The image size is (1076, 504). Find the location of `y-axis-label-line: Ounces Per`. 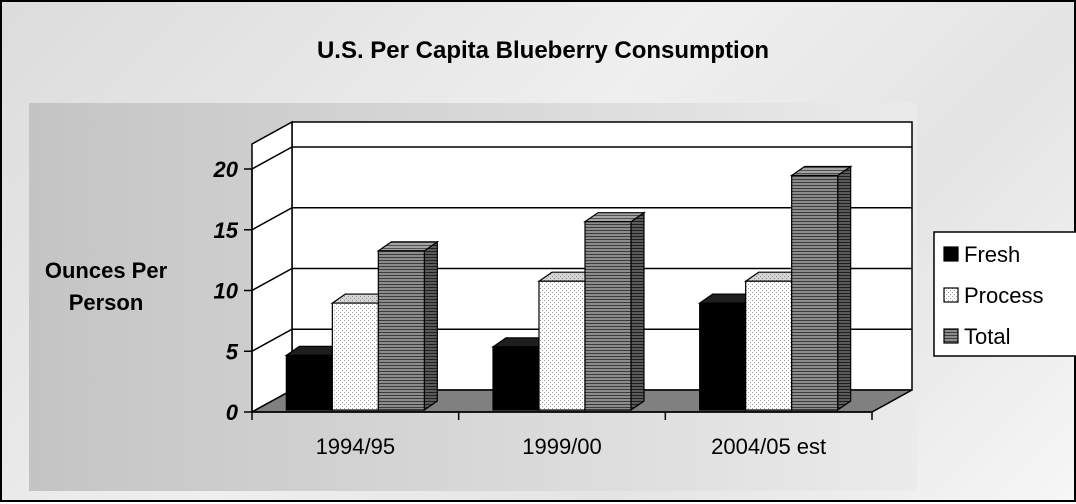

y-axis-label-line: Ounces Per is located at coordinates (106, 270).